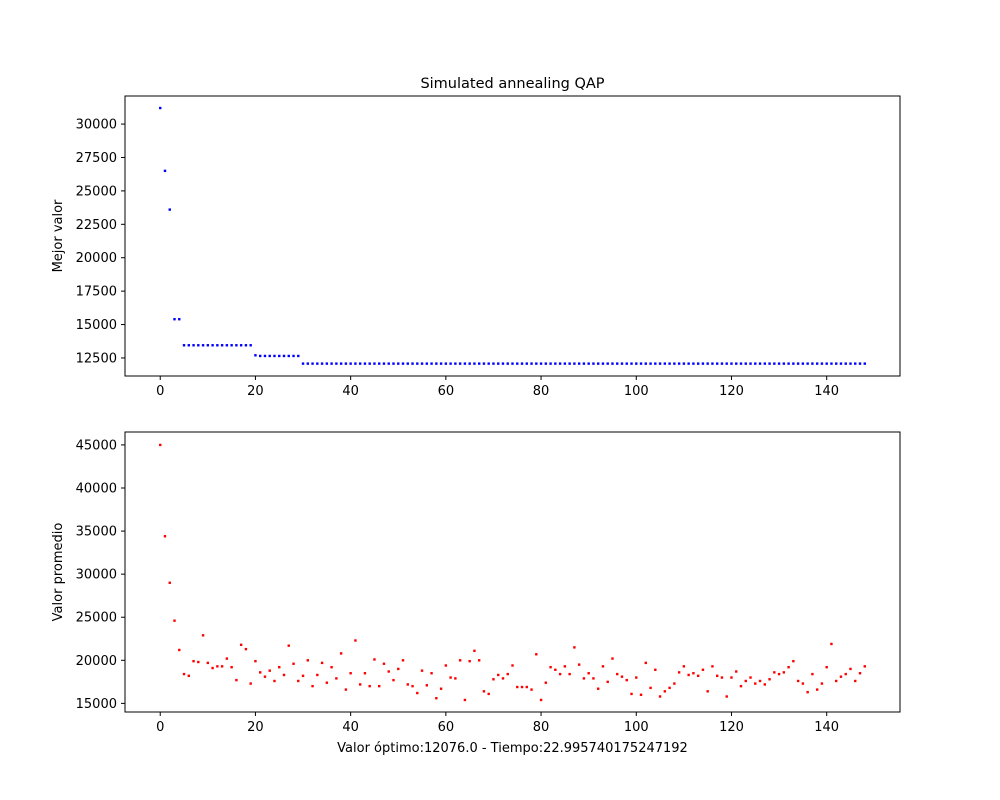 Image resolution: width=1000 pixels, height=800 pixels. Describe the element at coordinates (96, 191) in the screenshot. I see `y-tick-label: 25000` at that location.